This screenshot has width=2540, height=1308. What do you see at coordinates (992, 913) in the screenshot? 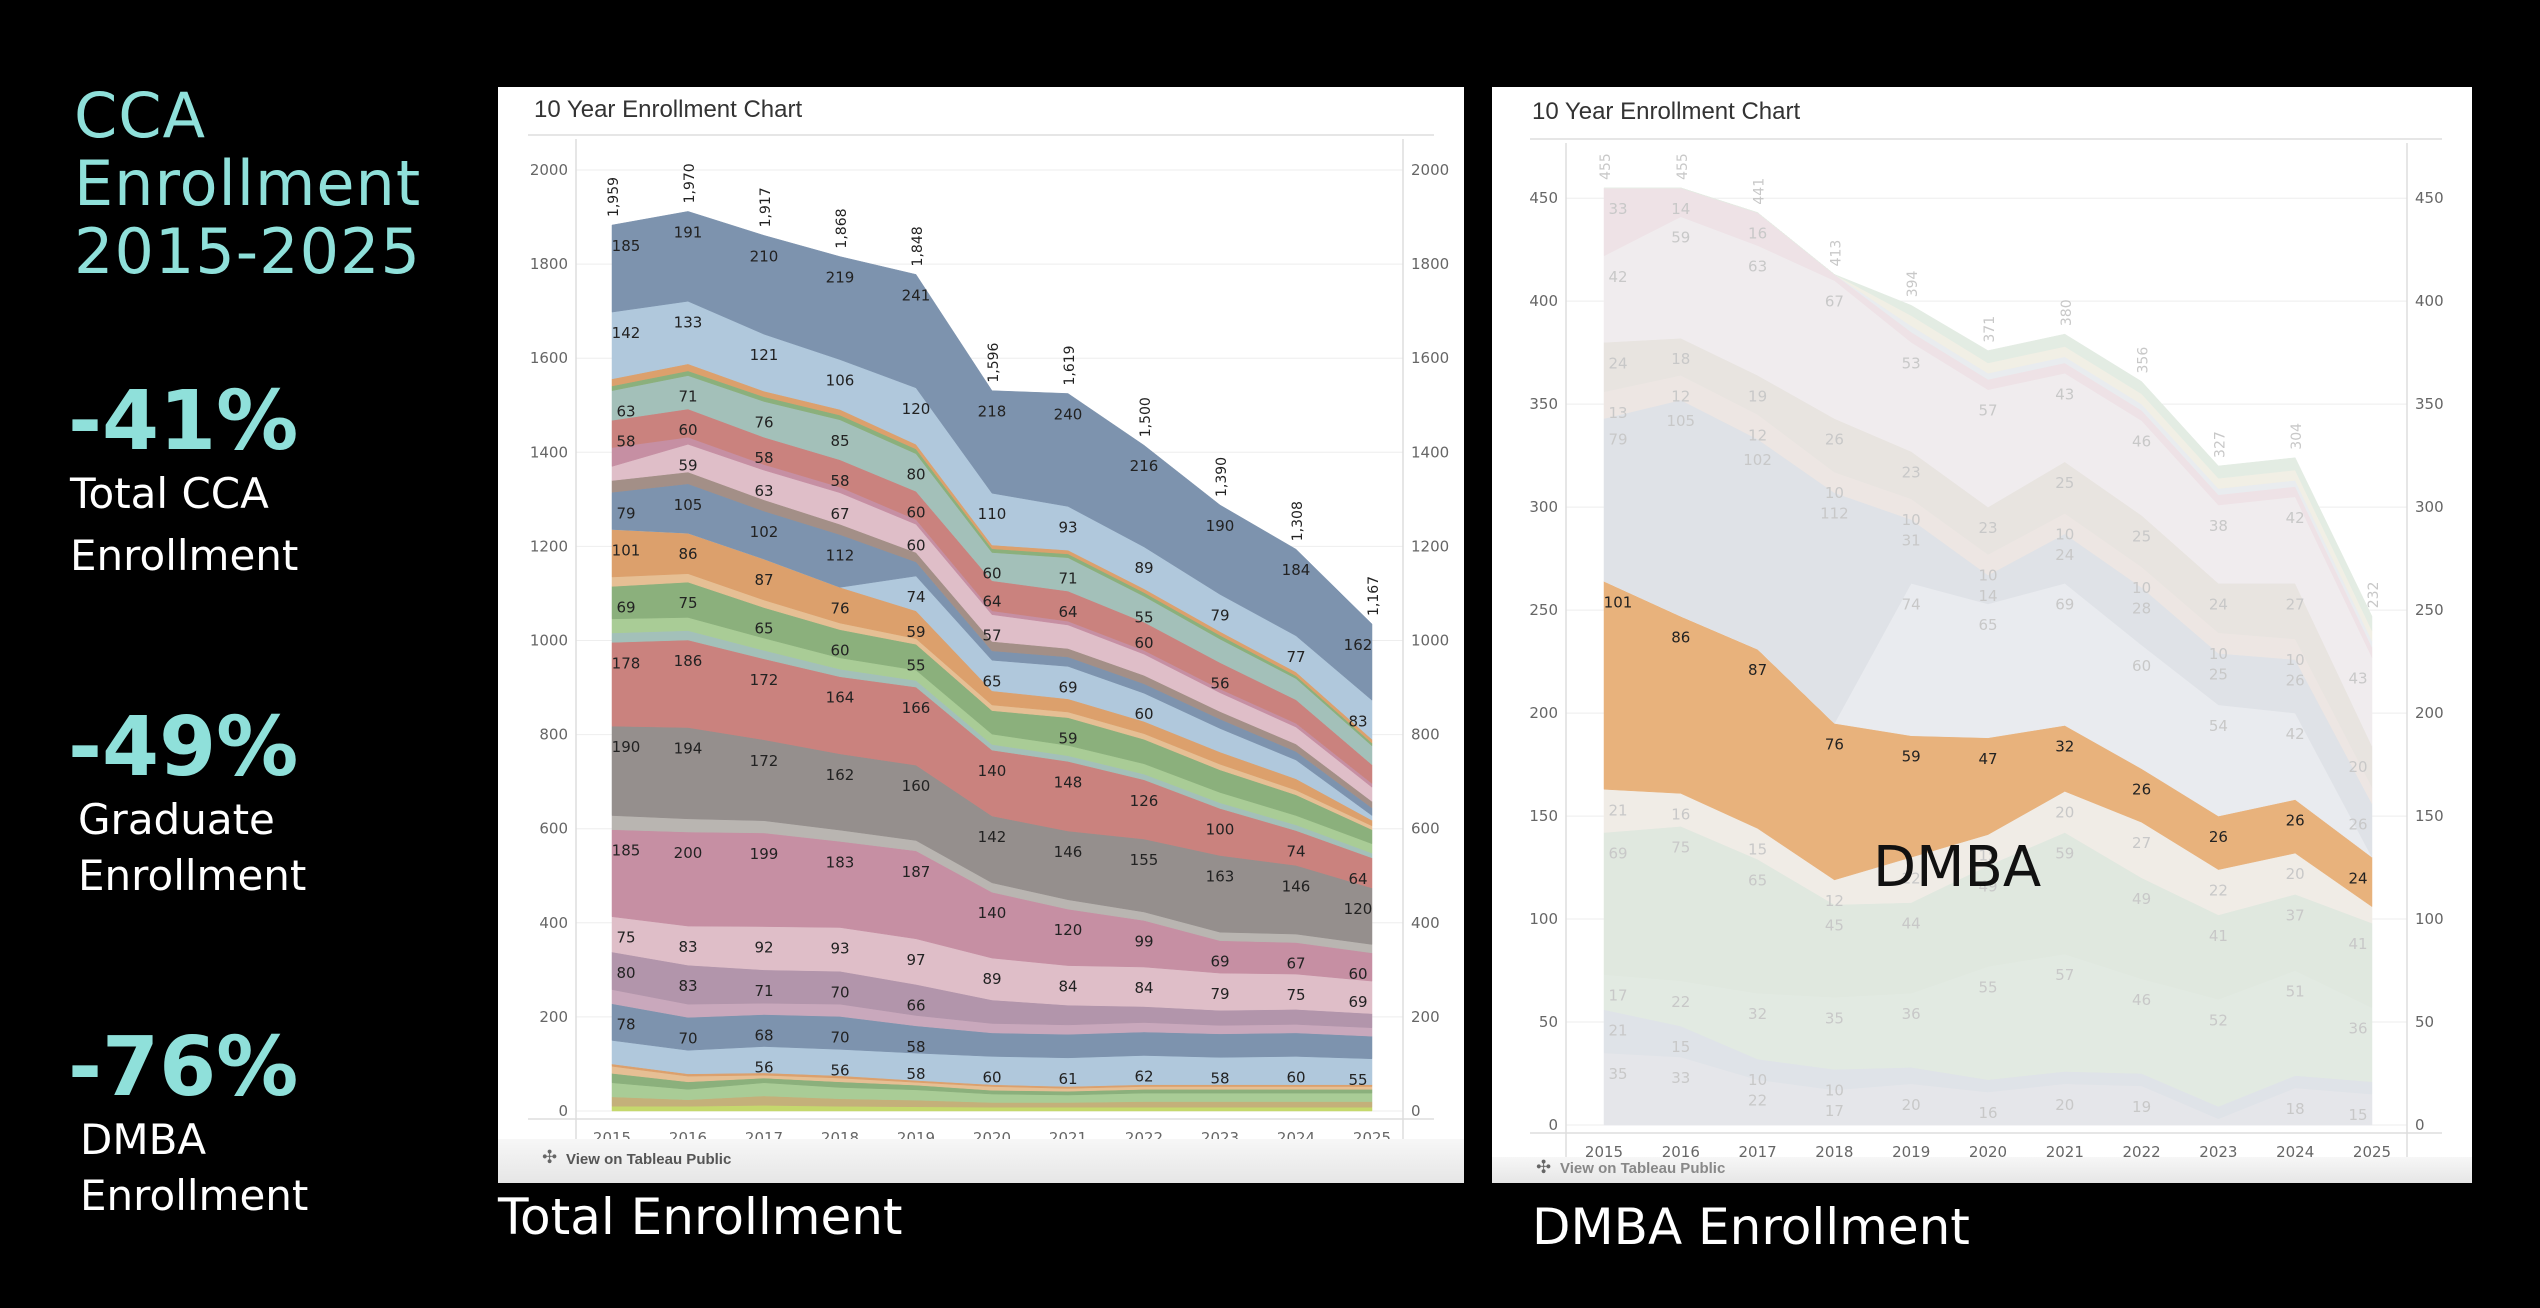
I see `data-label: 140` at bounding box center [992, 913].